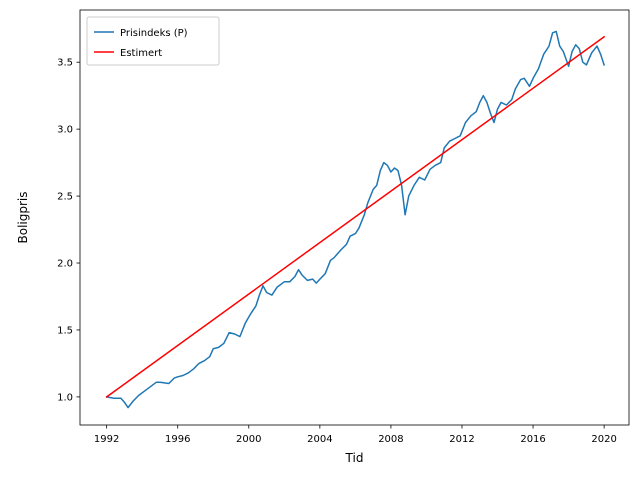 The image size is (640, 480). I want to click on x-tick-label: 2008, so click(390, 439).